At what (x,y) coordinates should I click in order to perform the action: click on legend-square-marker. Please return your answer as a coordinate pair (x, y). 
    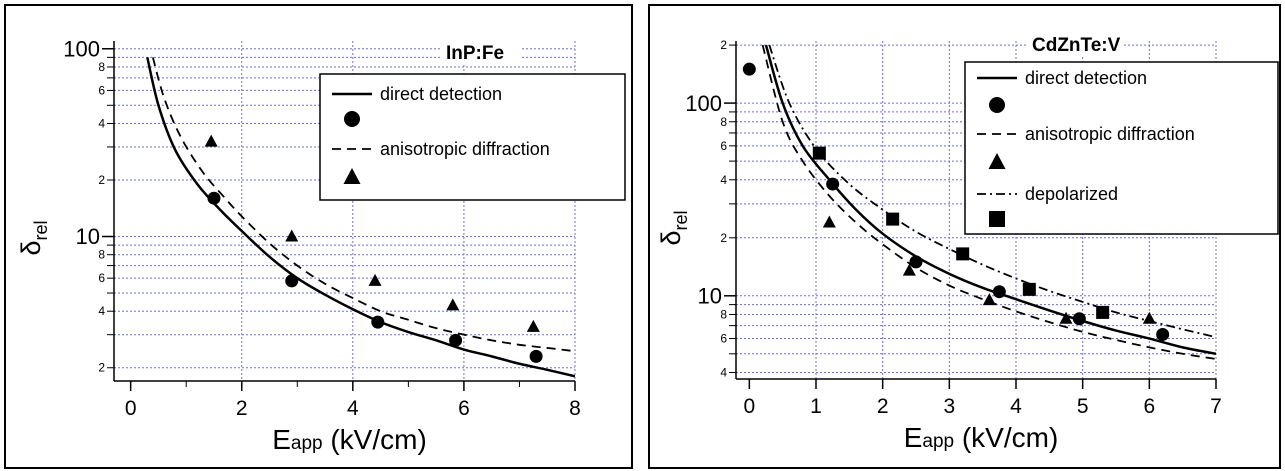
    Looking at the image, I should click on (997, 219).